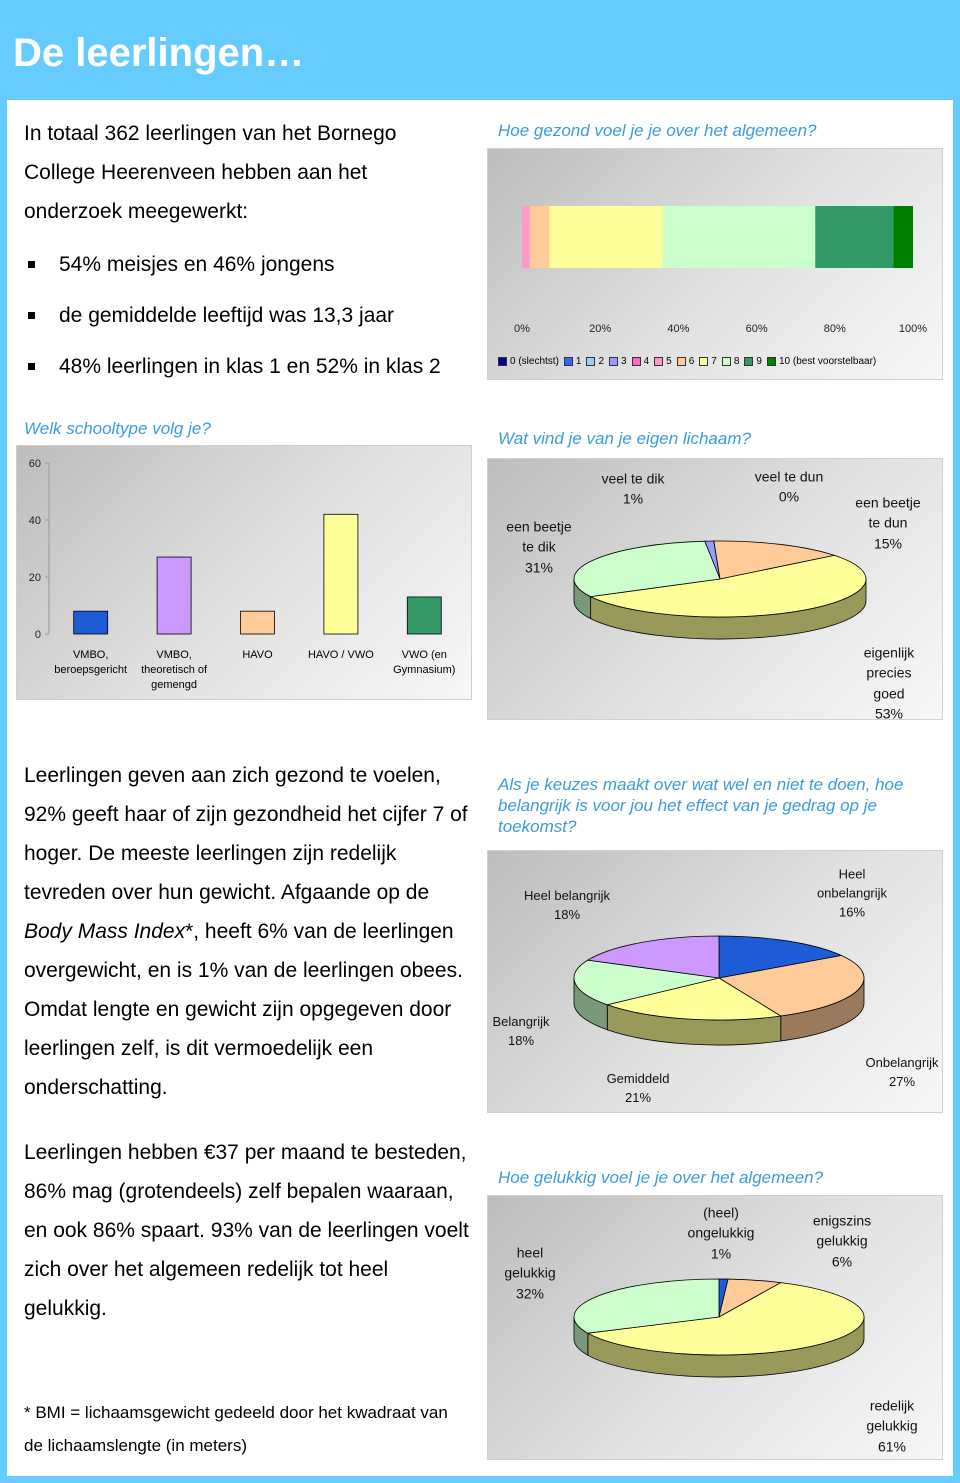 Image resolution: width=960 pixels, height=1483 pixels. I want to click on plot: 0% 20% 40% 60% 80% 100%, so click(720, 270).